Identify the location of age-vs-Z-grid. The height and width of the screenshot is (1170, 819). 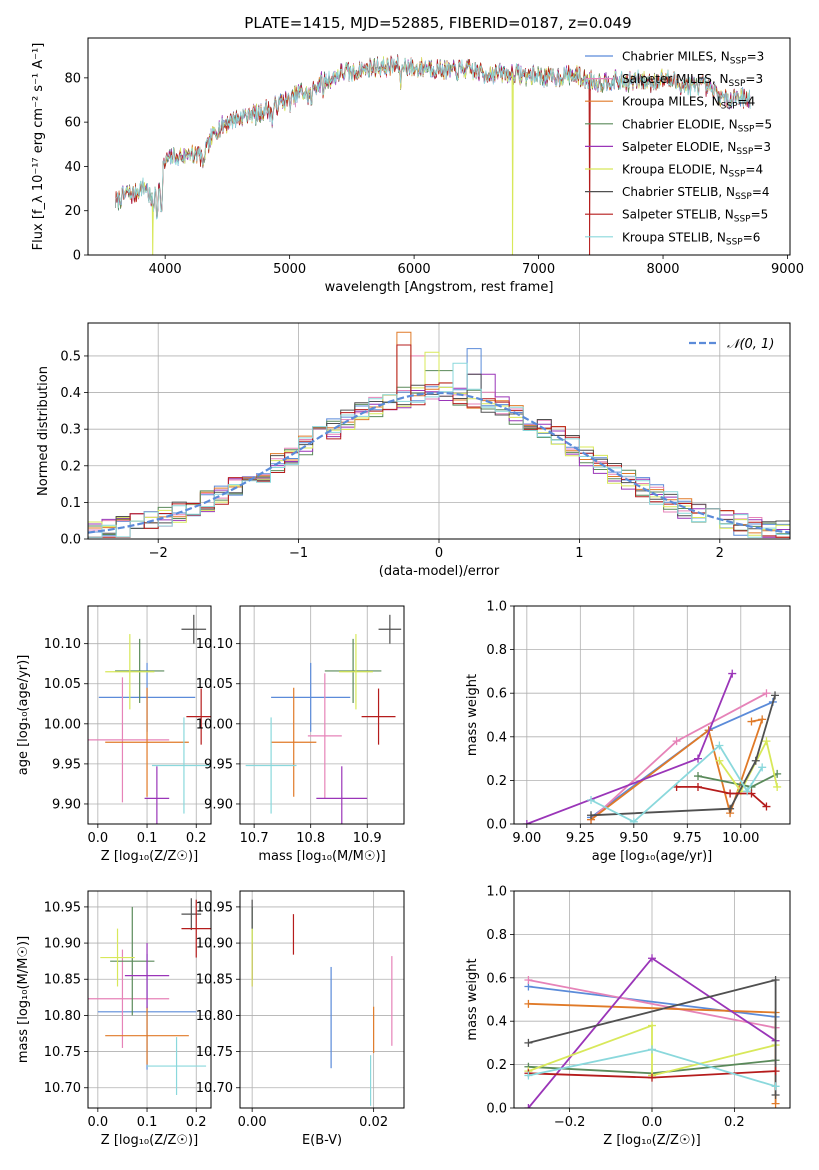
(149, 715).